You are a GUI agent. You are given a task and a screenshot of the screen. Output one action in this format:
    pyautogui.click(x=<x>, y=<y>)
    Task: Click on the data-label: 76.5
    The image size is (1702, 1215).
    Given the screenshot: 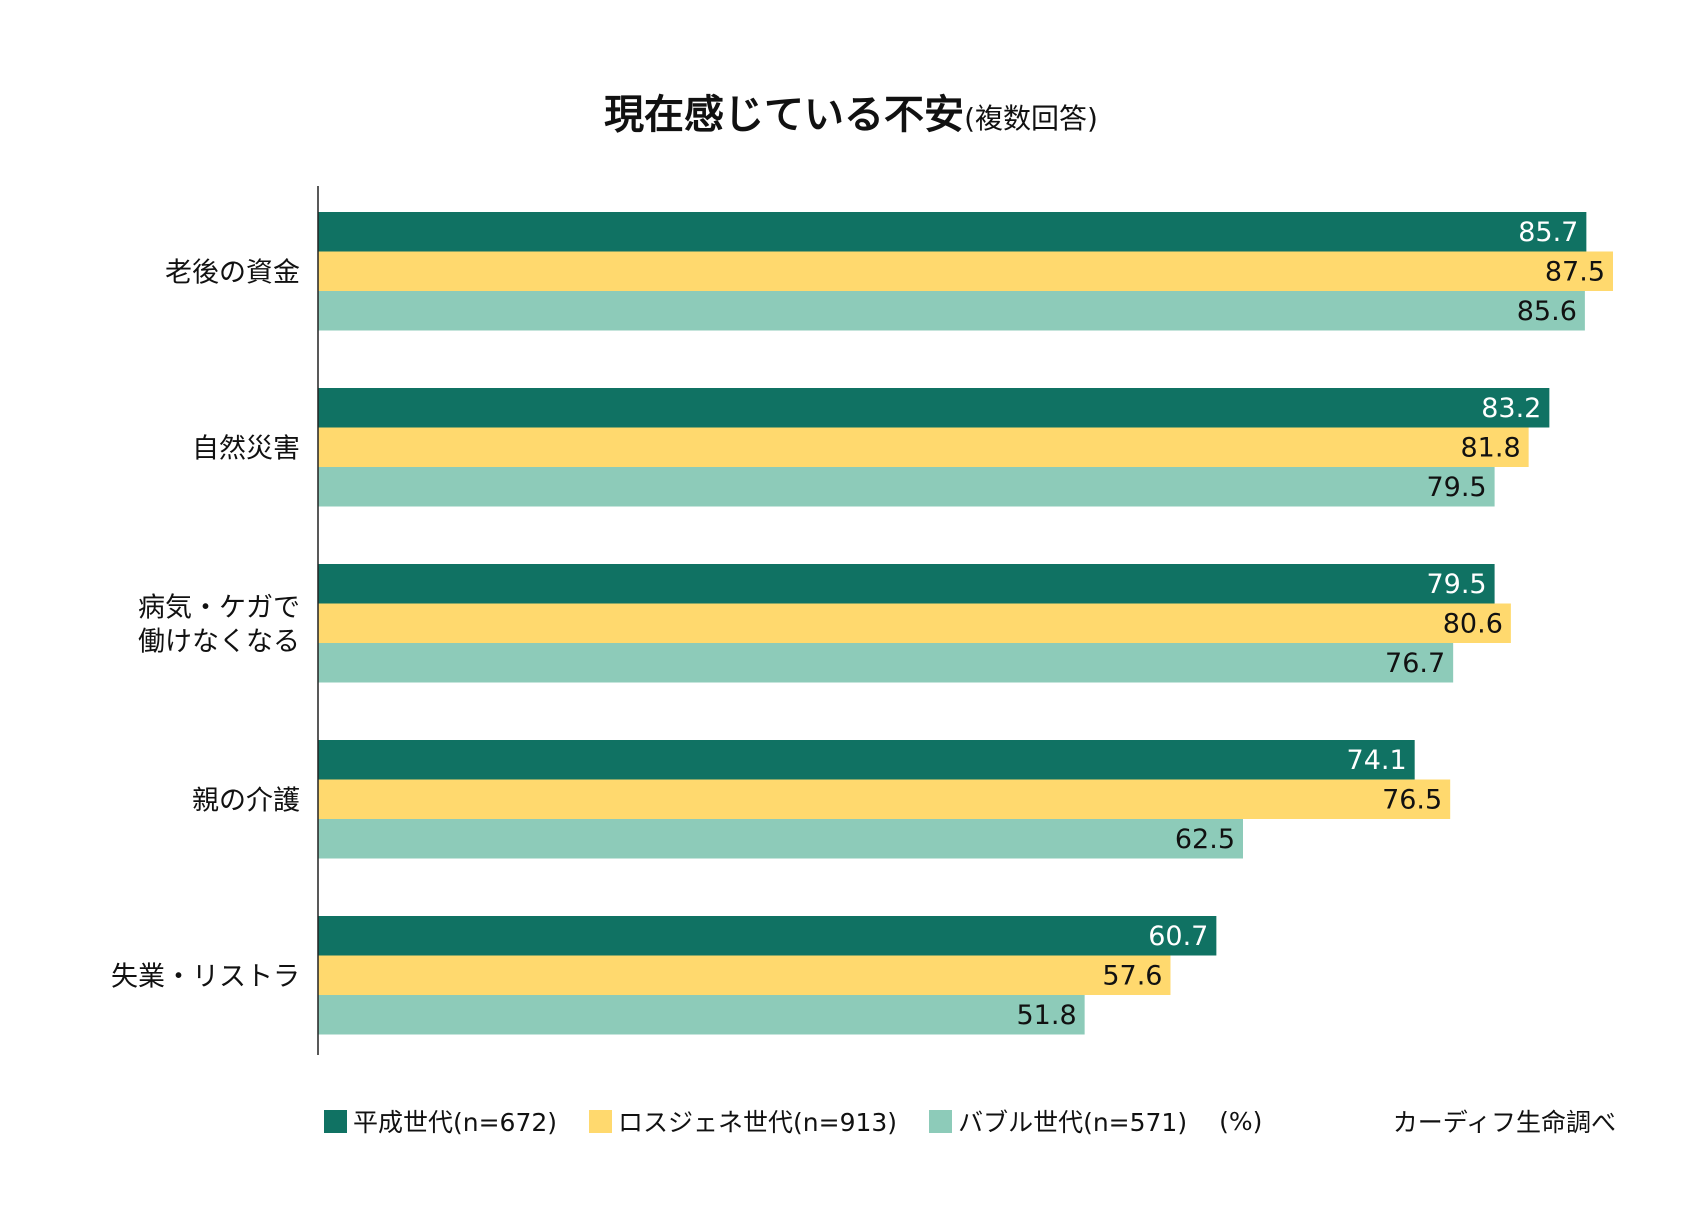 What is the action you would take?
    pyautogui.click(x=1412, y=799)
    